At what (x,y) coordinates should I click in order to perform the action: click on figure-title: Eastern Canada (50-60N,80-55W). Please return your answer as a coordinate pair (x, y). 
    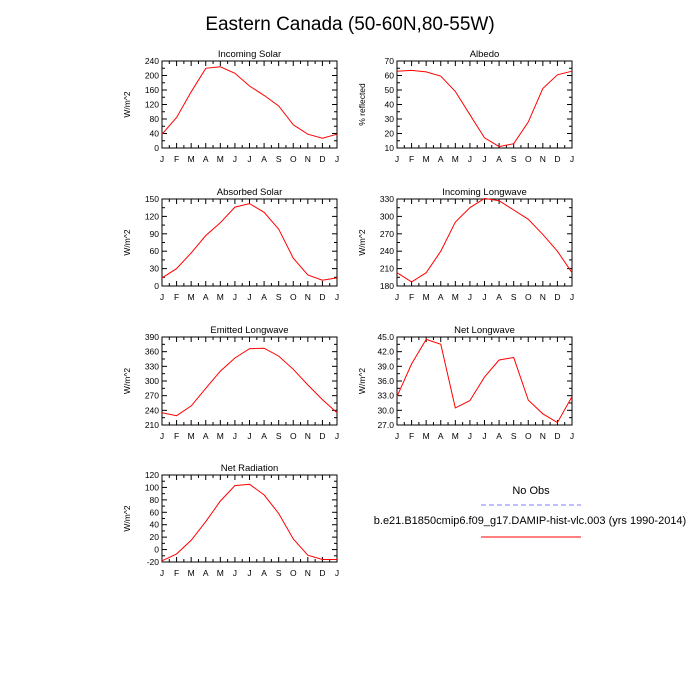
    Looking at the image, I should click on (349, 24).